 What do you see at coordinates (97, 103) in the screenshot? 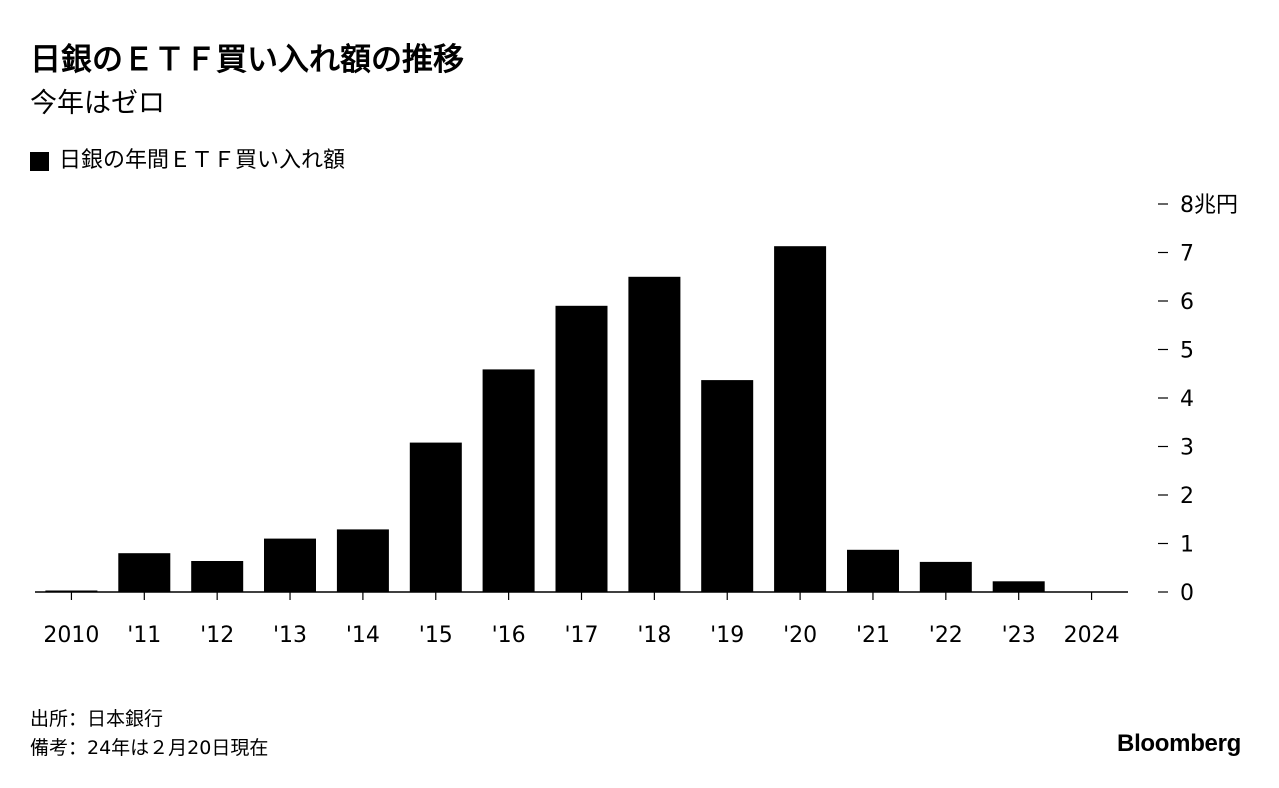
I see `chart-subtitle: 今年はゼロ` at bounding box center [97, 103].